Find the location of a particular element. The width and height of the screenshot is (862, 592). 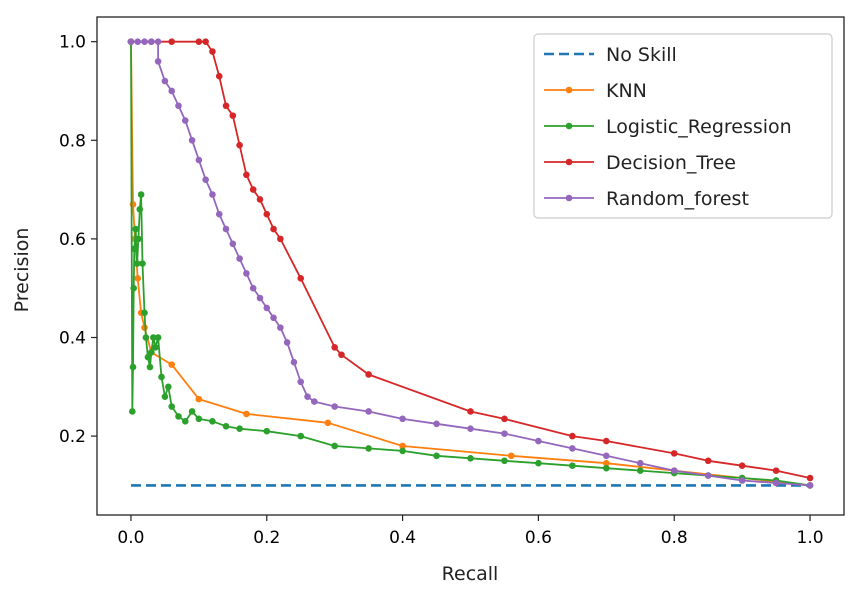

y-tick-label: 0.4 is located at coordinates (72, 338).